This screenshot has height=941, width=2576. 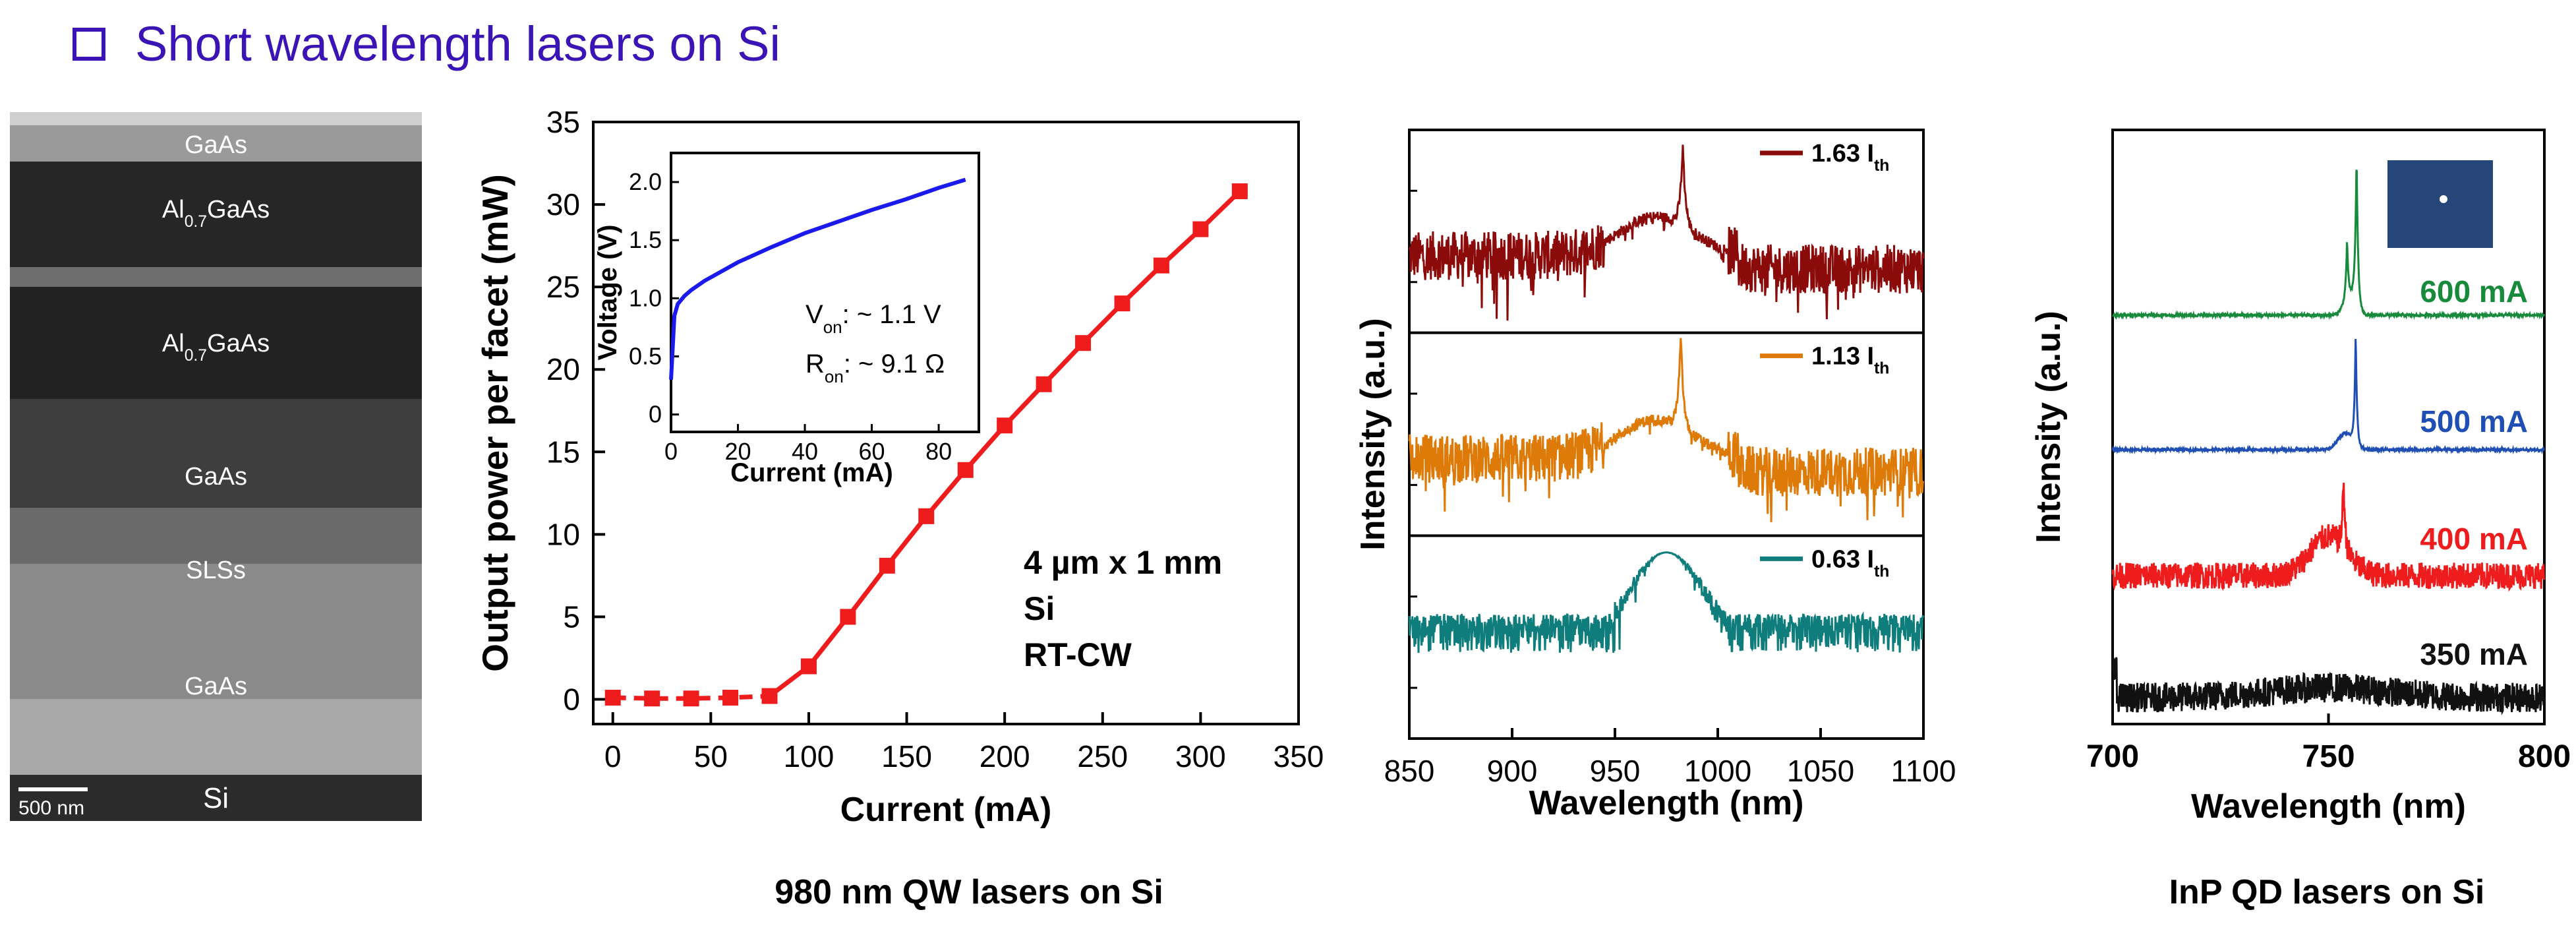 I want to click on y-tick-label: 10, so click(x=563, y=534).